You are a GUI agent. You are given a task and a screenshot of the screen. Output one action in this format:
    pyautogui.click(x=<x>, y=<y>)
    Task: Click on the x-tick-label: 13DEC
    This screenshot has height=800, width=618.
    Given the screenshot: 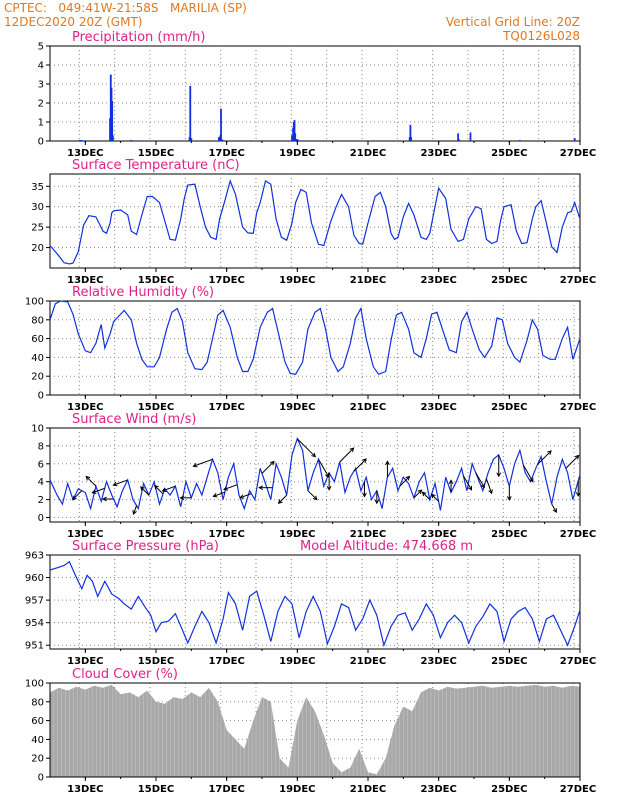 What is the action you would take?
    pyautogui.click(x=85, y=407)
    